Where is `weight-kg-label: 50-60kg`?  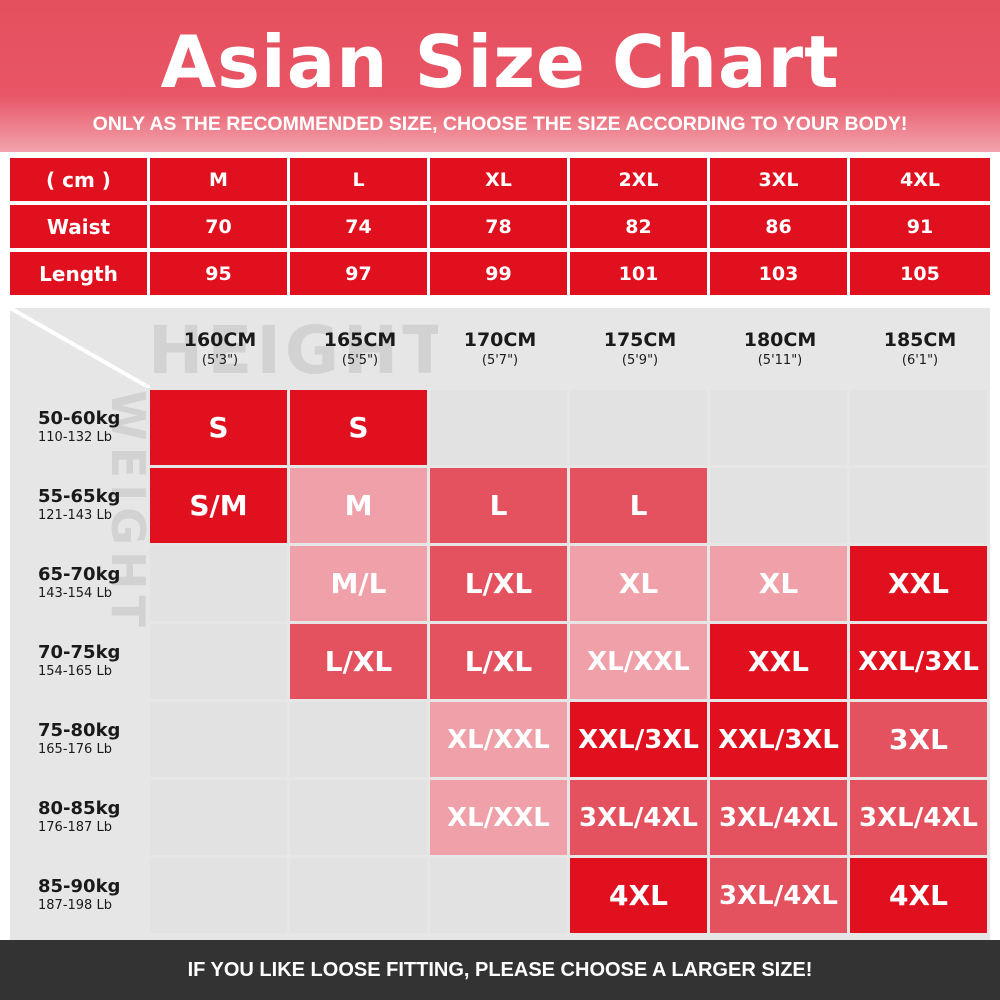
weight-kg-label: 50-60kg is located at coordinates (79, 418).